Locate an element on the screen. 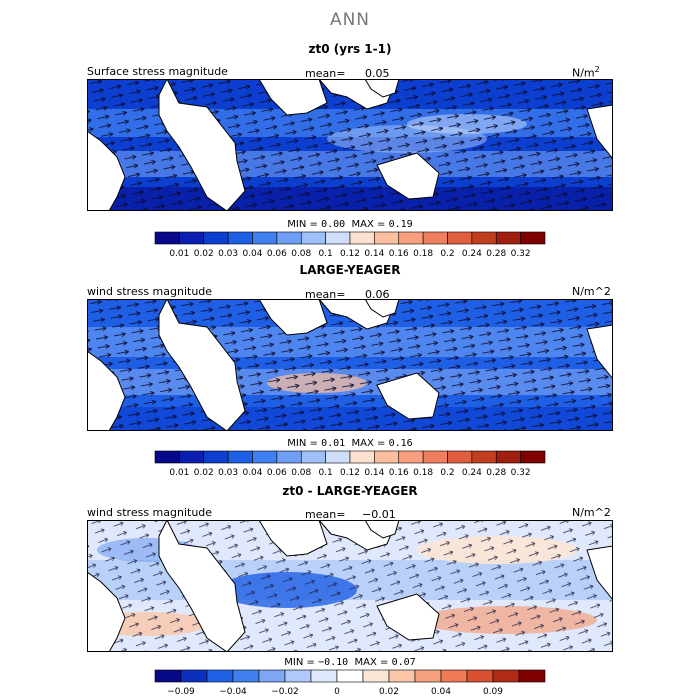 The image size is (700, 700). panel2-max-label: MAX = is located at coordinates (368, 443).